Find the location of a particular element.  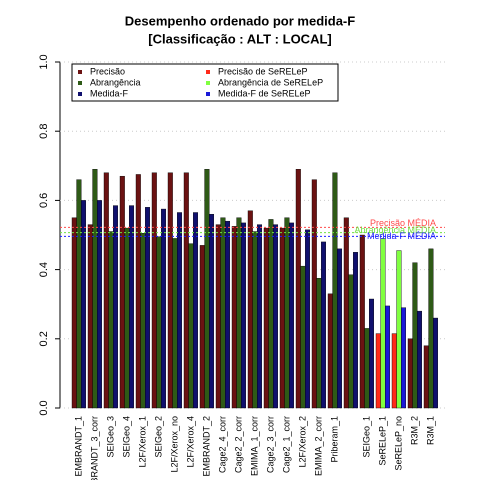

x-tick-label: Cage2_3_corr is located at coordinates (270, 444).